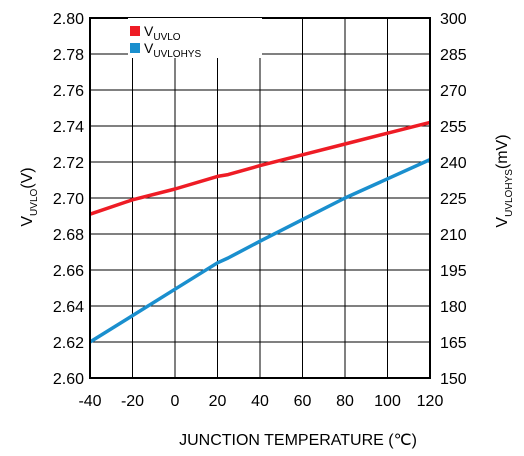  What do you see at coordinates (68, 379) in the screenshot?
I see `y-left-tick-label: 2.60` at bounding box center [68, 379].